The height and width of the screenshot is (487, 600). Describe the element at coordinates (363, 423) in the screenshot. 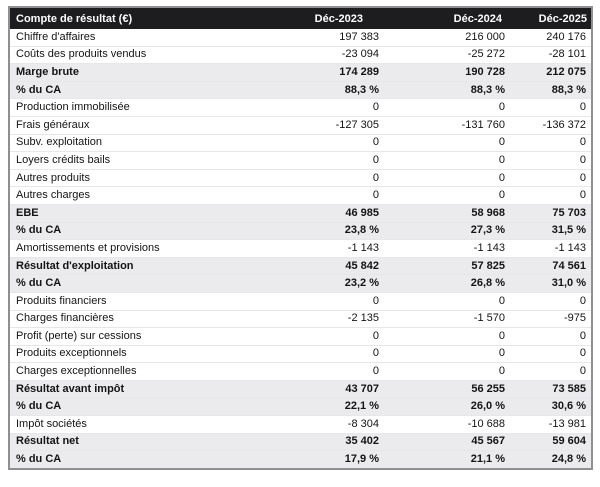

I see `cell-value: -8 304` at that location.